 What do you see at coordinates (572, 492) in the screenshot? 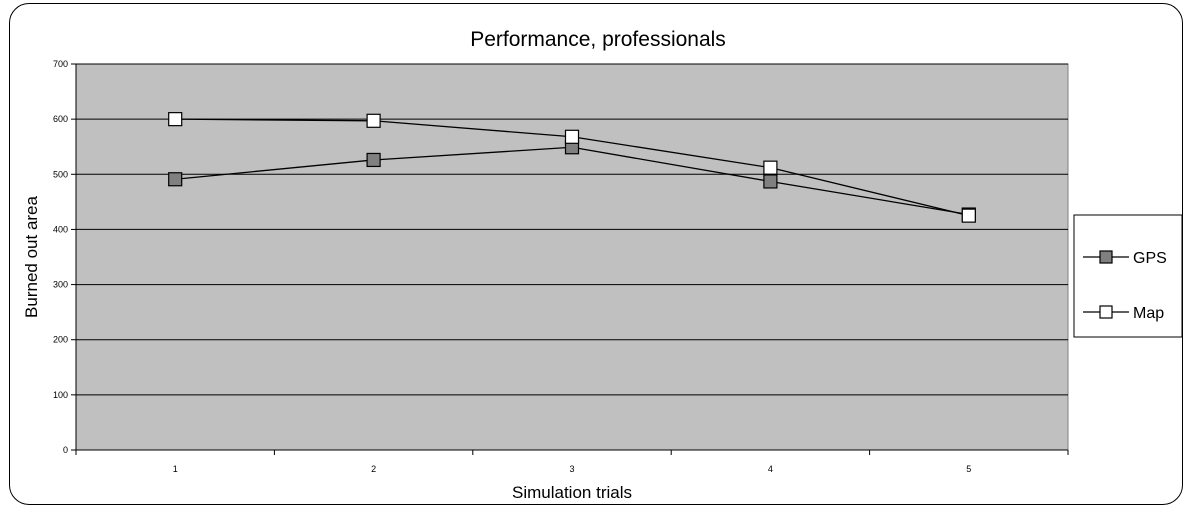
I see `x-axis-label: Simulation trials` at bounding box center [572, 492].